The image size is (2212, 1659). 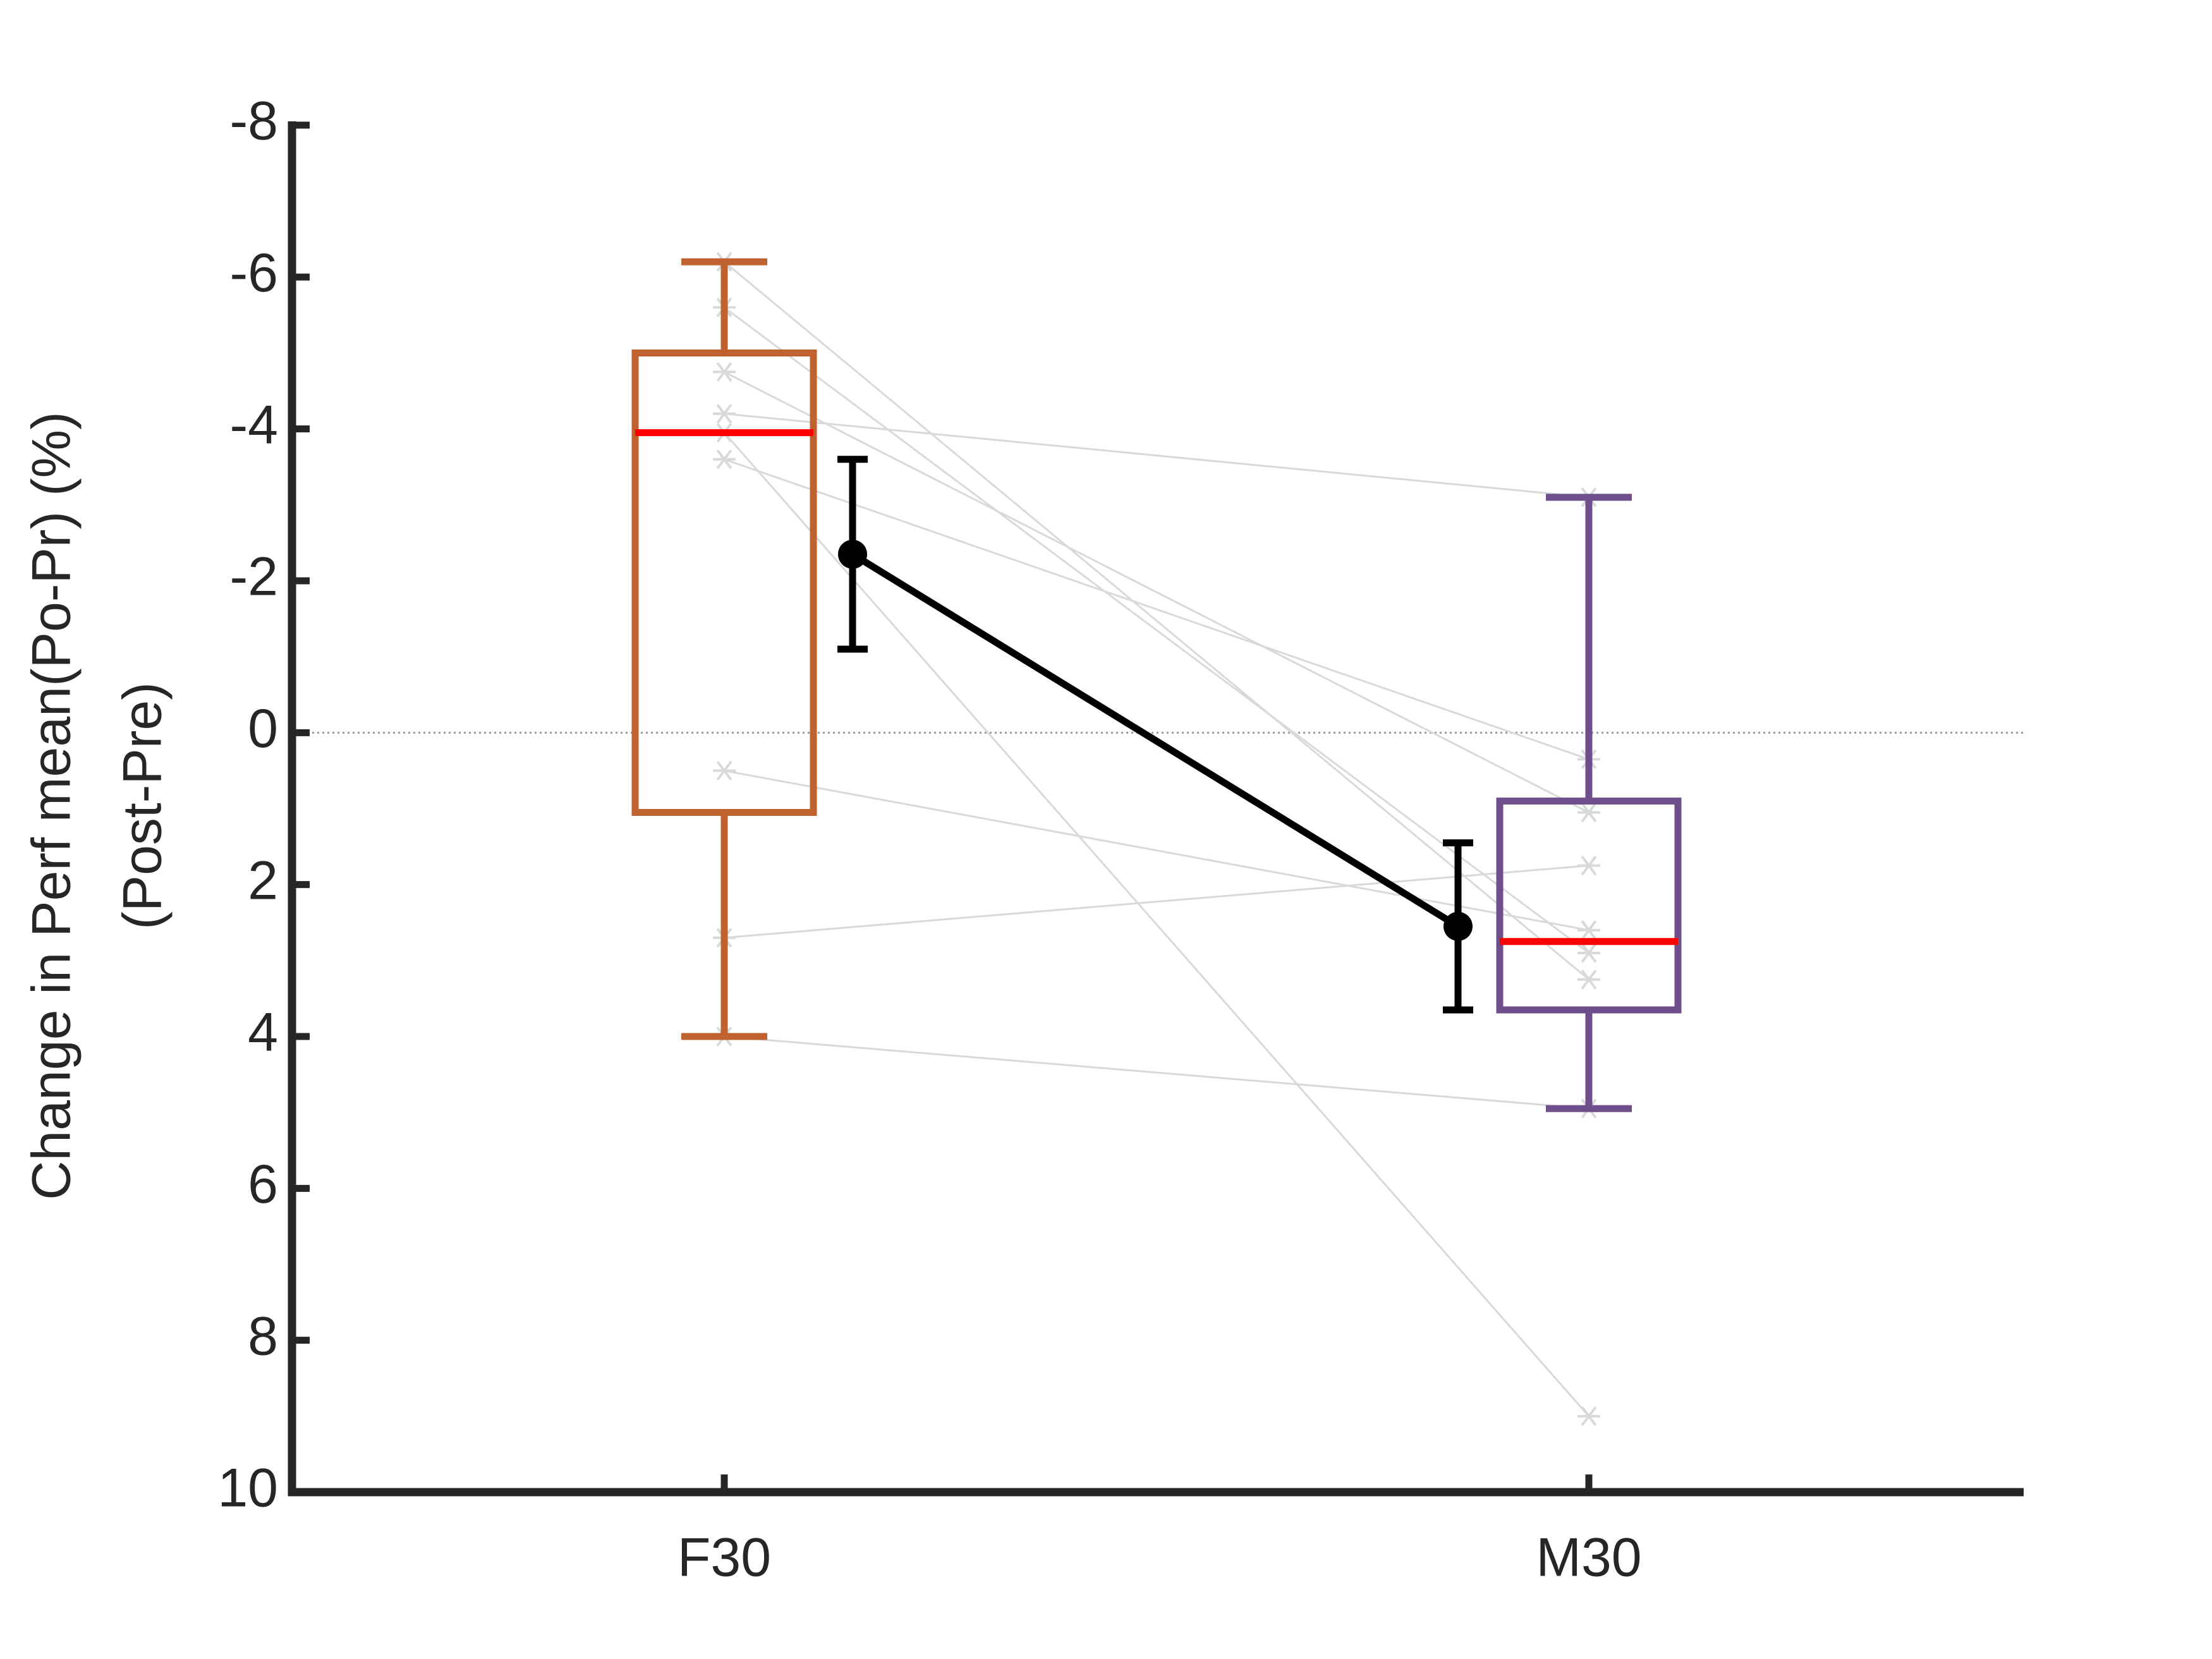 I want to click on y-tick-label: 4, so click(x=263, y=1032).